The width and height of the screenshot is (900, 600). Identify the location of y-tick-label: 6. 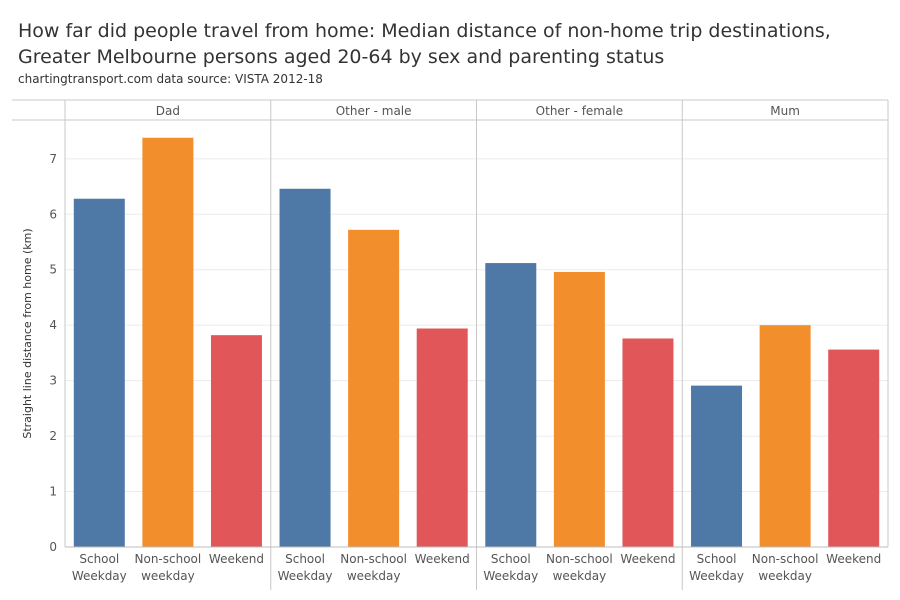
(53, 214).